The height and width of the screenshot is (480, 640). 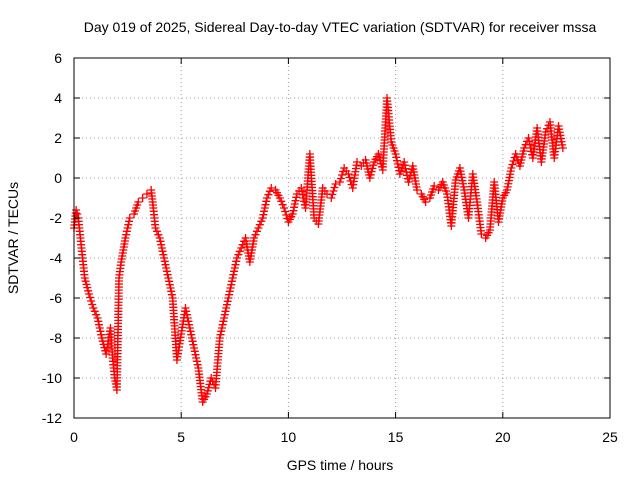 What do you see at coordinates (74, 437) in the screenshot?
I see `x-tick-label: 0` at bounding box center [74, 437].